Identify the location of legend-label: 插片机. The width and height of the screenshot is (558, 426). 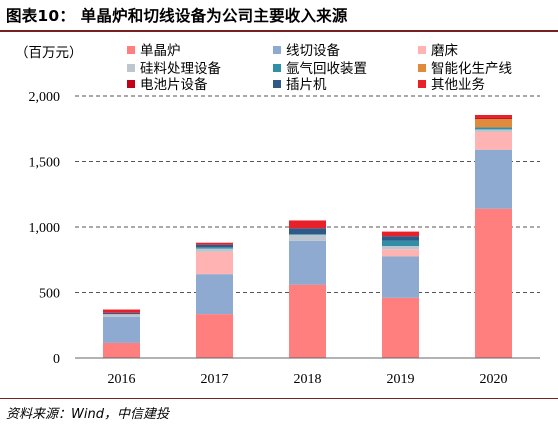
(306, 85).